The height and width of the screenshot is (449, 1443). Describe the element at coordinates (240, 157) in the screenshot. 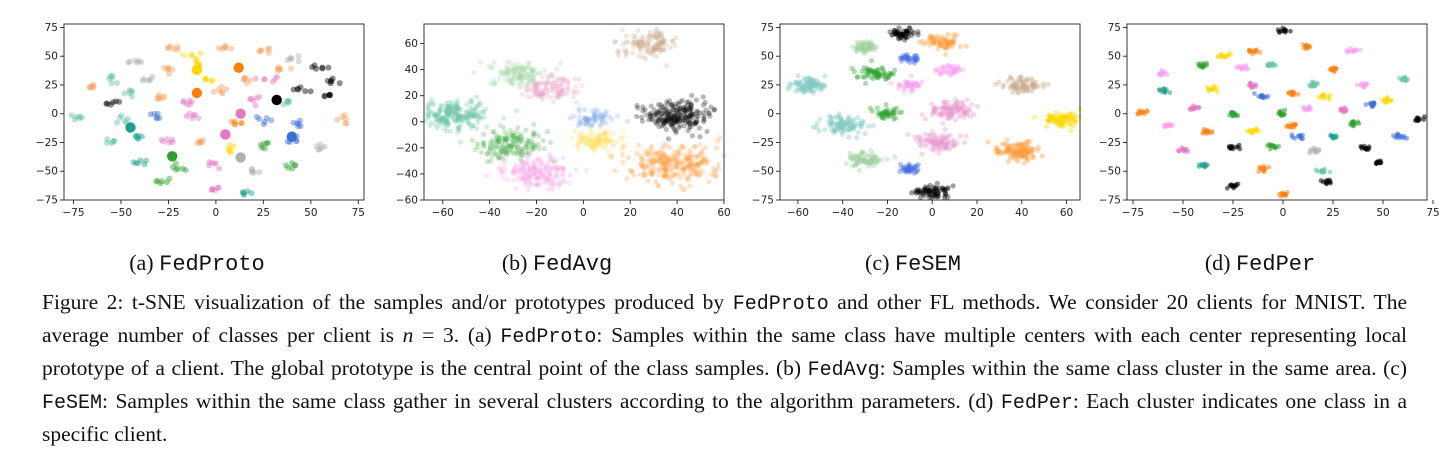

I see `global-prototype-point` at that location.